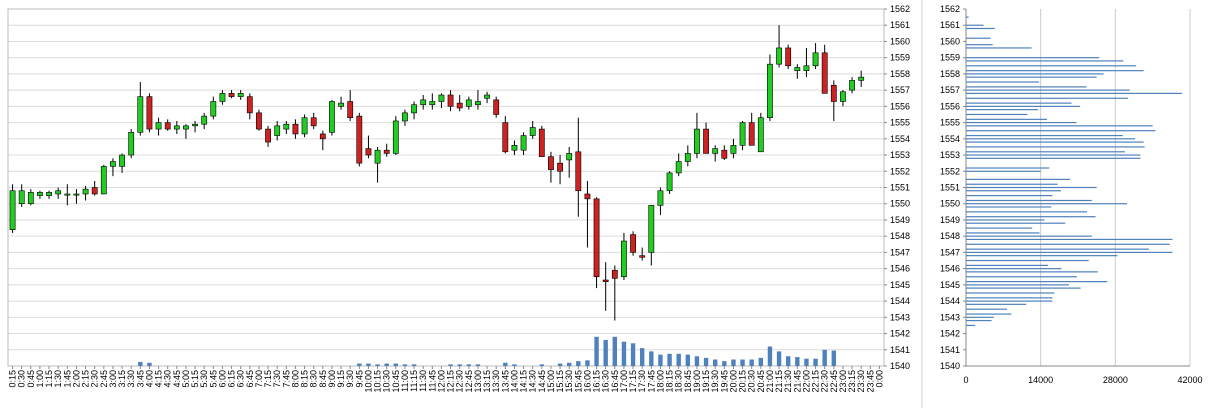 The image size is (1210, 413). What do you see at coordinates (900, 188) in the screenshot?
I see `y-tick-label: 1551` at bounding box center [900, 188].